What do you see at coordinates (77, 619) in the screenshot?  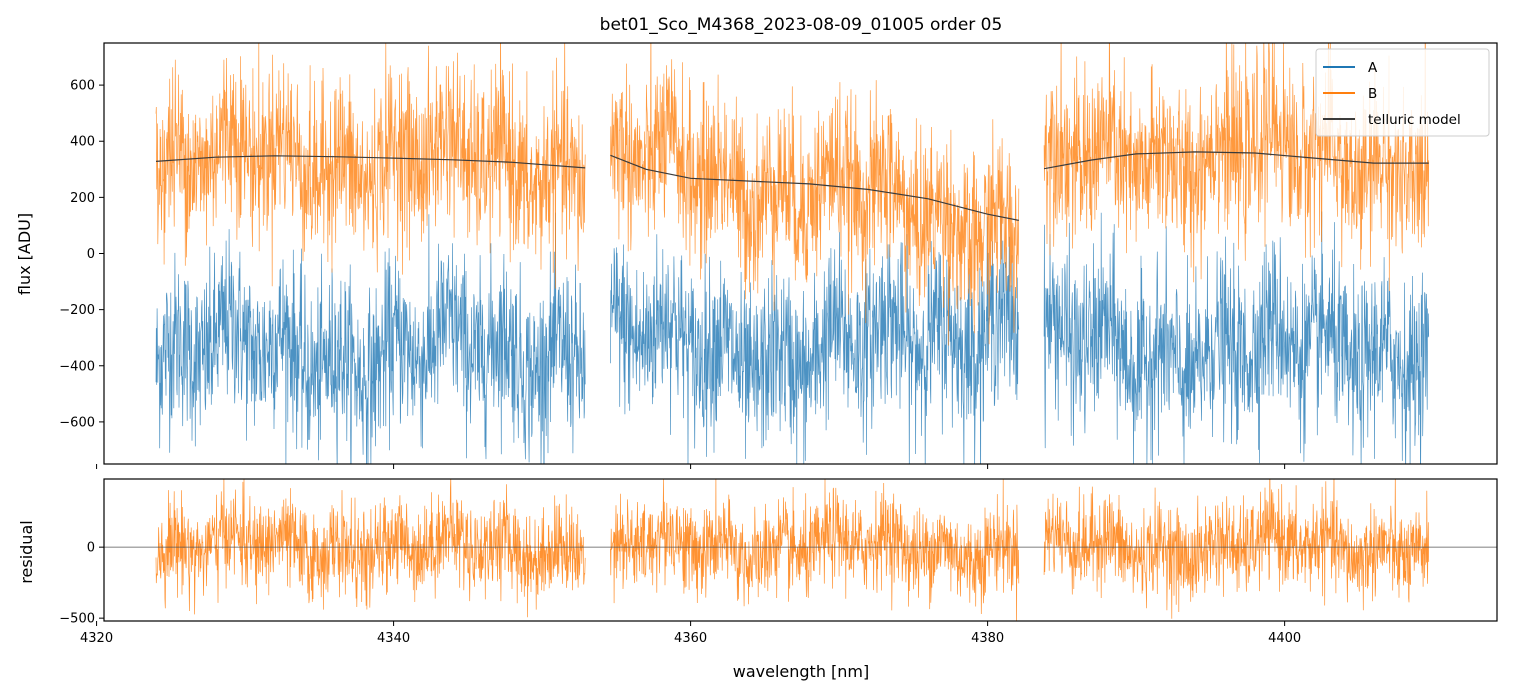 I see `bottom-ytick-label: −500` at bounding box center [77, 619].